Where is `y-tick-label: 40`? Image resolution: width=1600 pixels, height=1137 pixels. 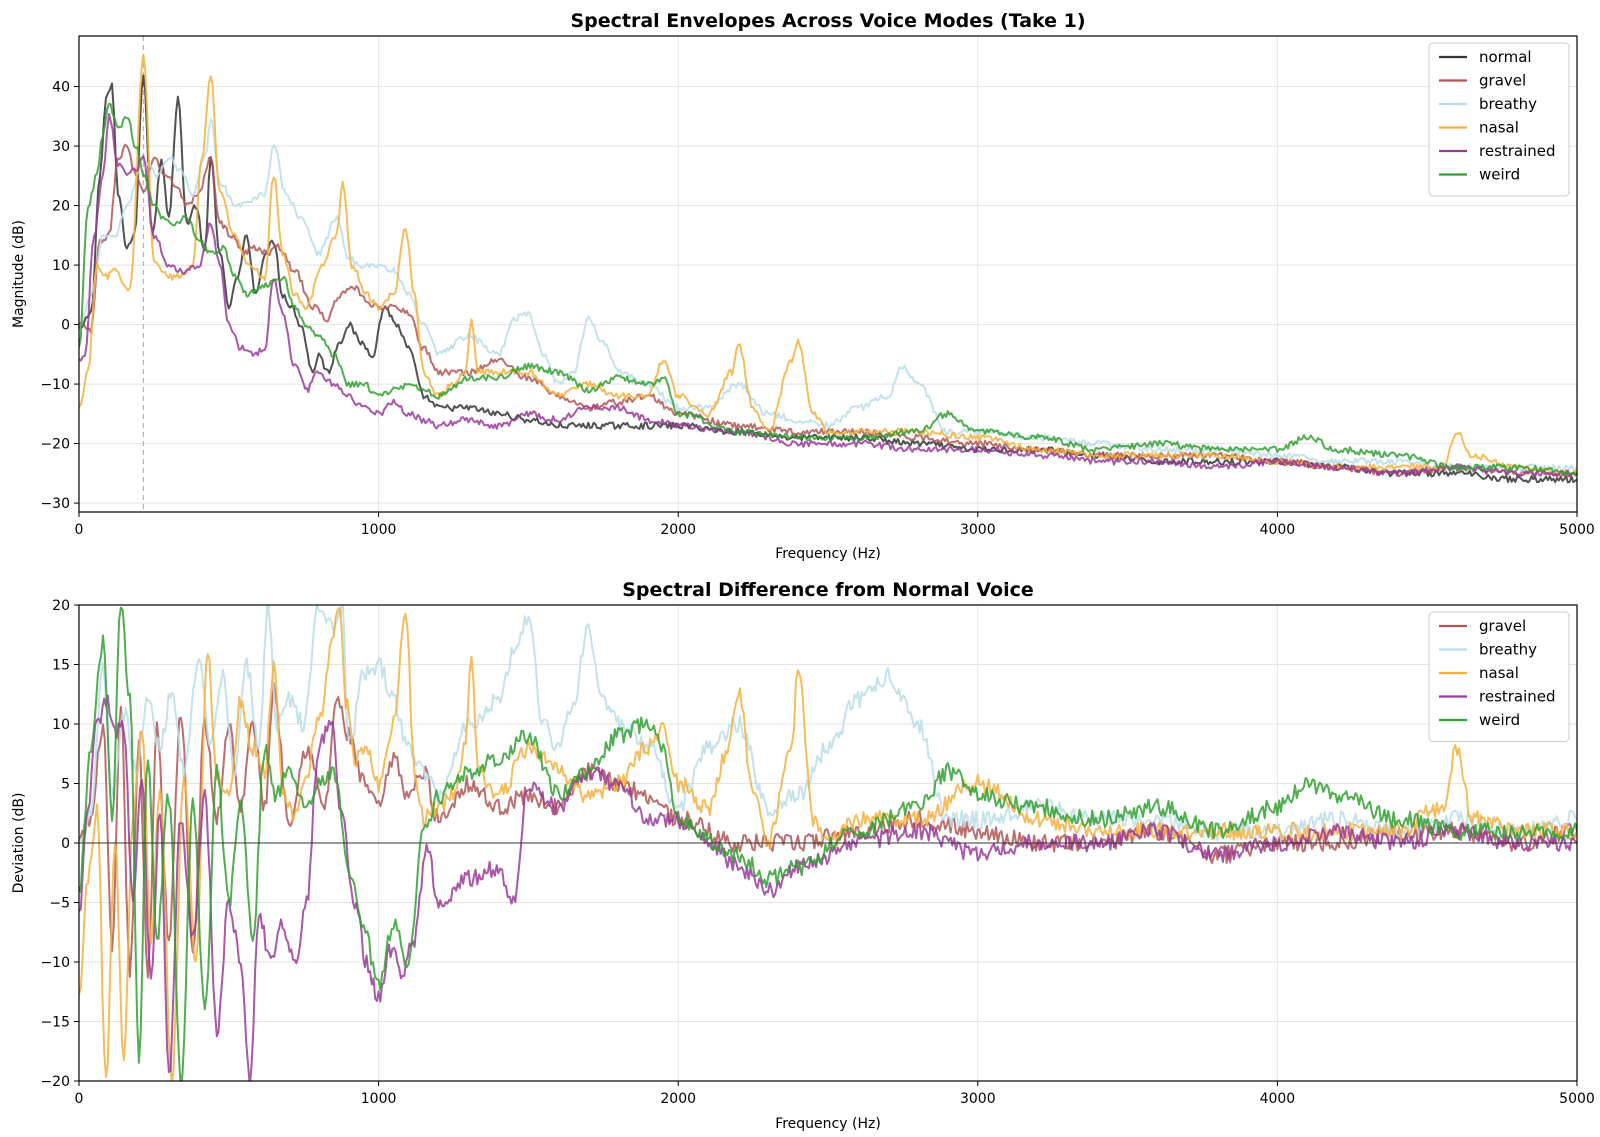 y-tick-label: 40 is located at coordinates (61, 88).